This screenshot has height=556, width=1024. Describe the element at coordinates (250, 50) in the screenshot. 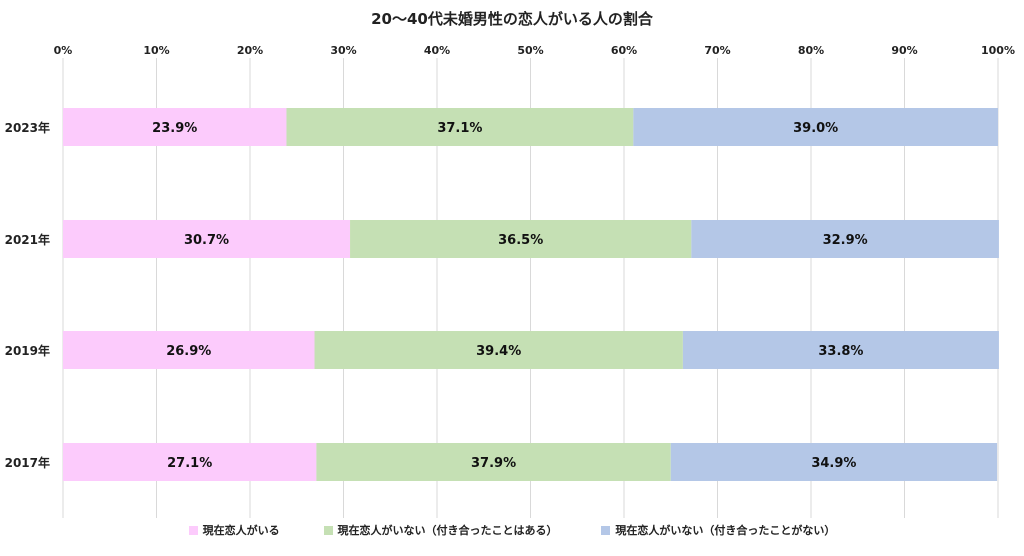

I see `x-tick-label: 20%` at that location.